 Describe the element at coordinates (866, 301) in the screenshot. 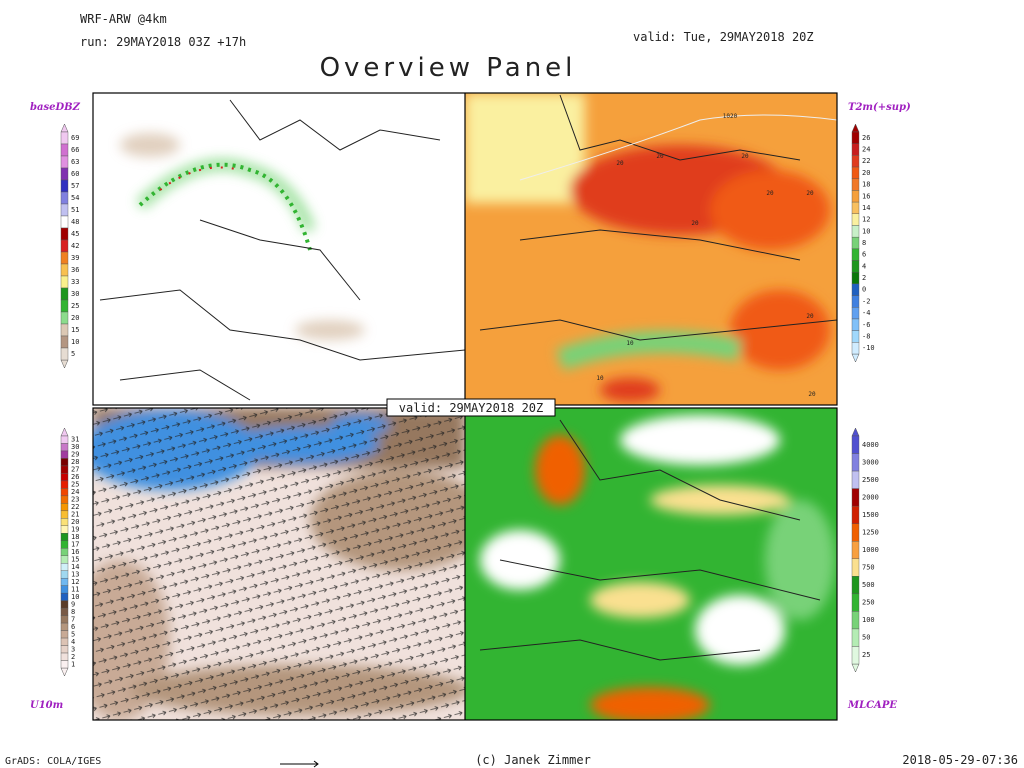

I see `colorbar-tick-label: -2` at that location.